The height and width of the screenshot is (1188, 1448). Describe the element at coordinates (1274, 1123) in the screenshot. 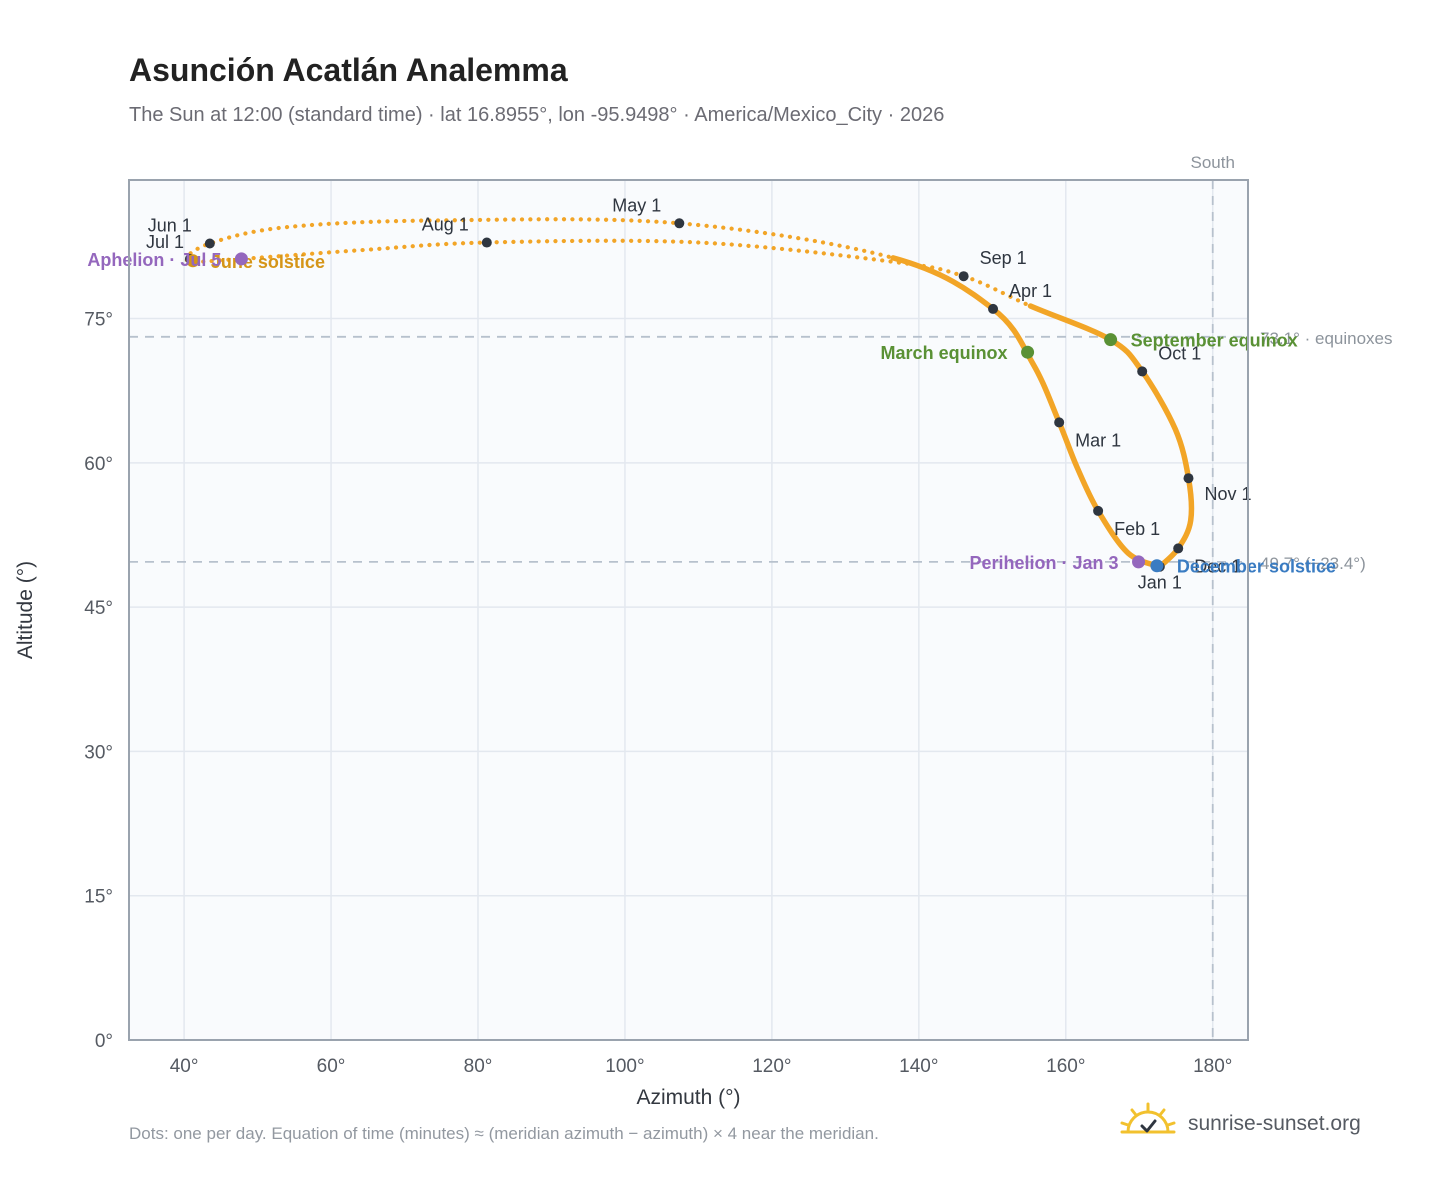

I see `brand-name: sunrise-sunset.org` at that location.